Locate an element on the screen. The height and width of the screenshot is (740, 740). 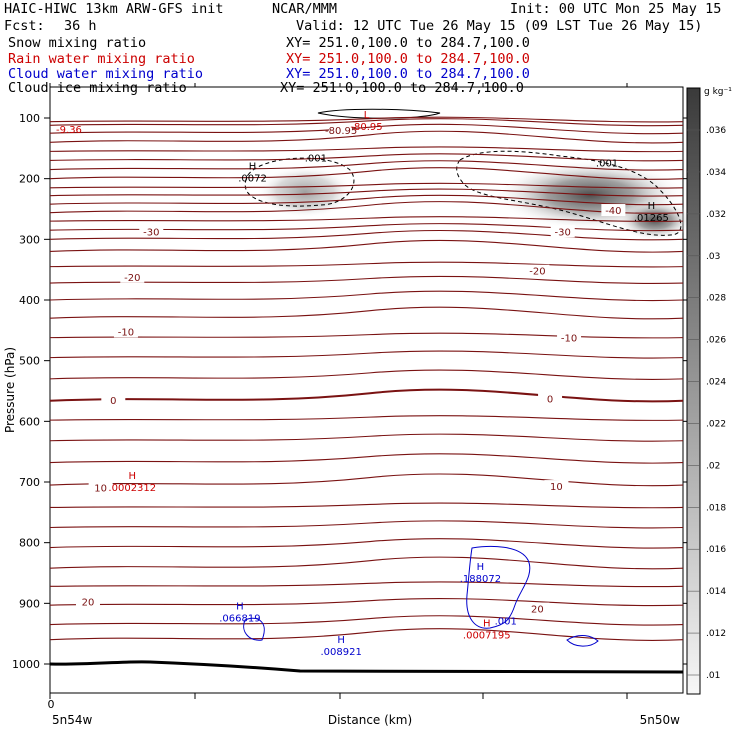
field-rain-name: Rain water mixing ratio is located at coordinates (101, 59).